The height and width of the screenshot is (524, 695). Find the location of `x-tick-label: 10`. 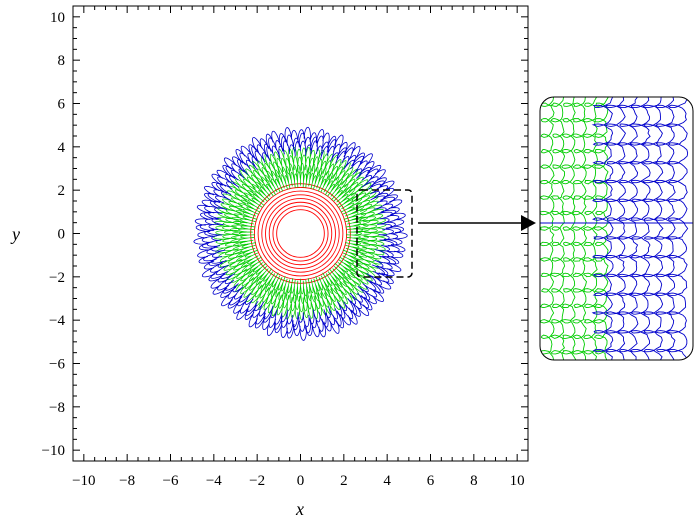

x-tick-label: 10 is located at coordinates (517, 481).